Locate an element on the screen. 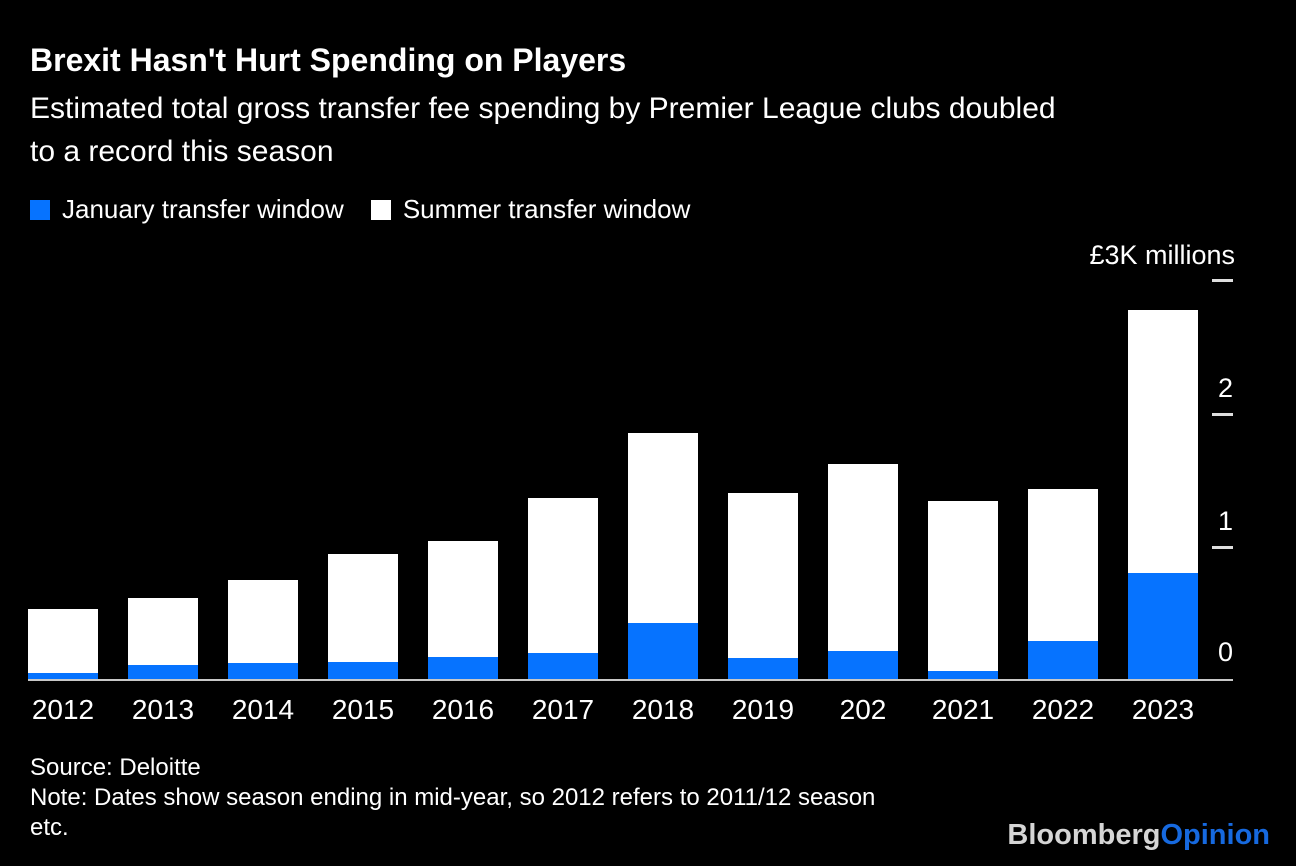  bar-2020-january-segment is located at coordinates (863, 665).